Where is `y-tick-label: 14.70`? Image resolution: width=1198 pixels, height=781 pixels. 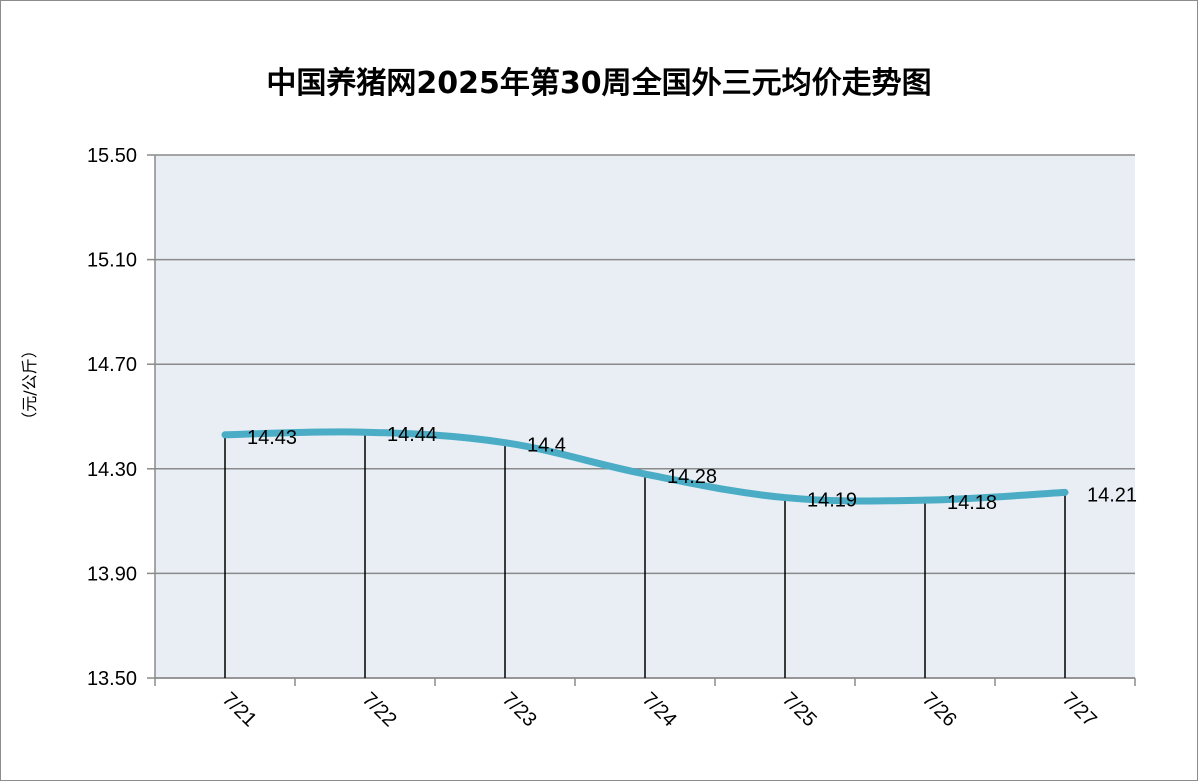 y-tick-label: 14.70 is located at coordinates (112, 365).